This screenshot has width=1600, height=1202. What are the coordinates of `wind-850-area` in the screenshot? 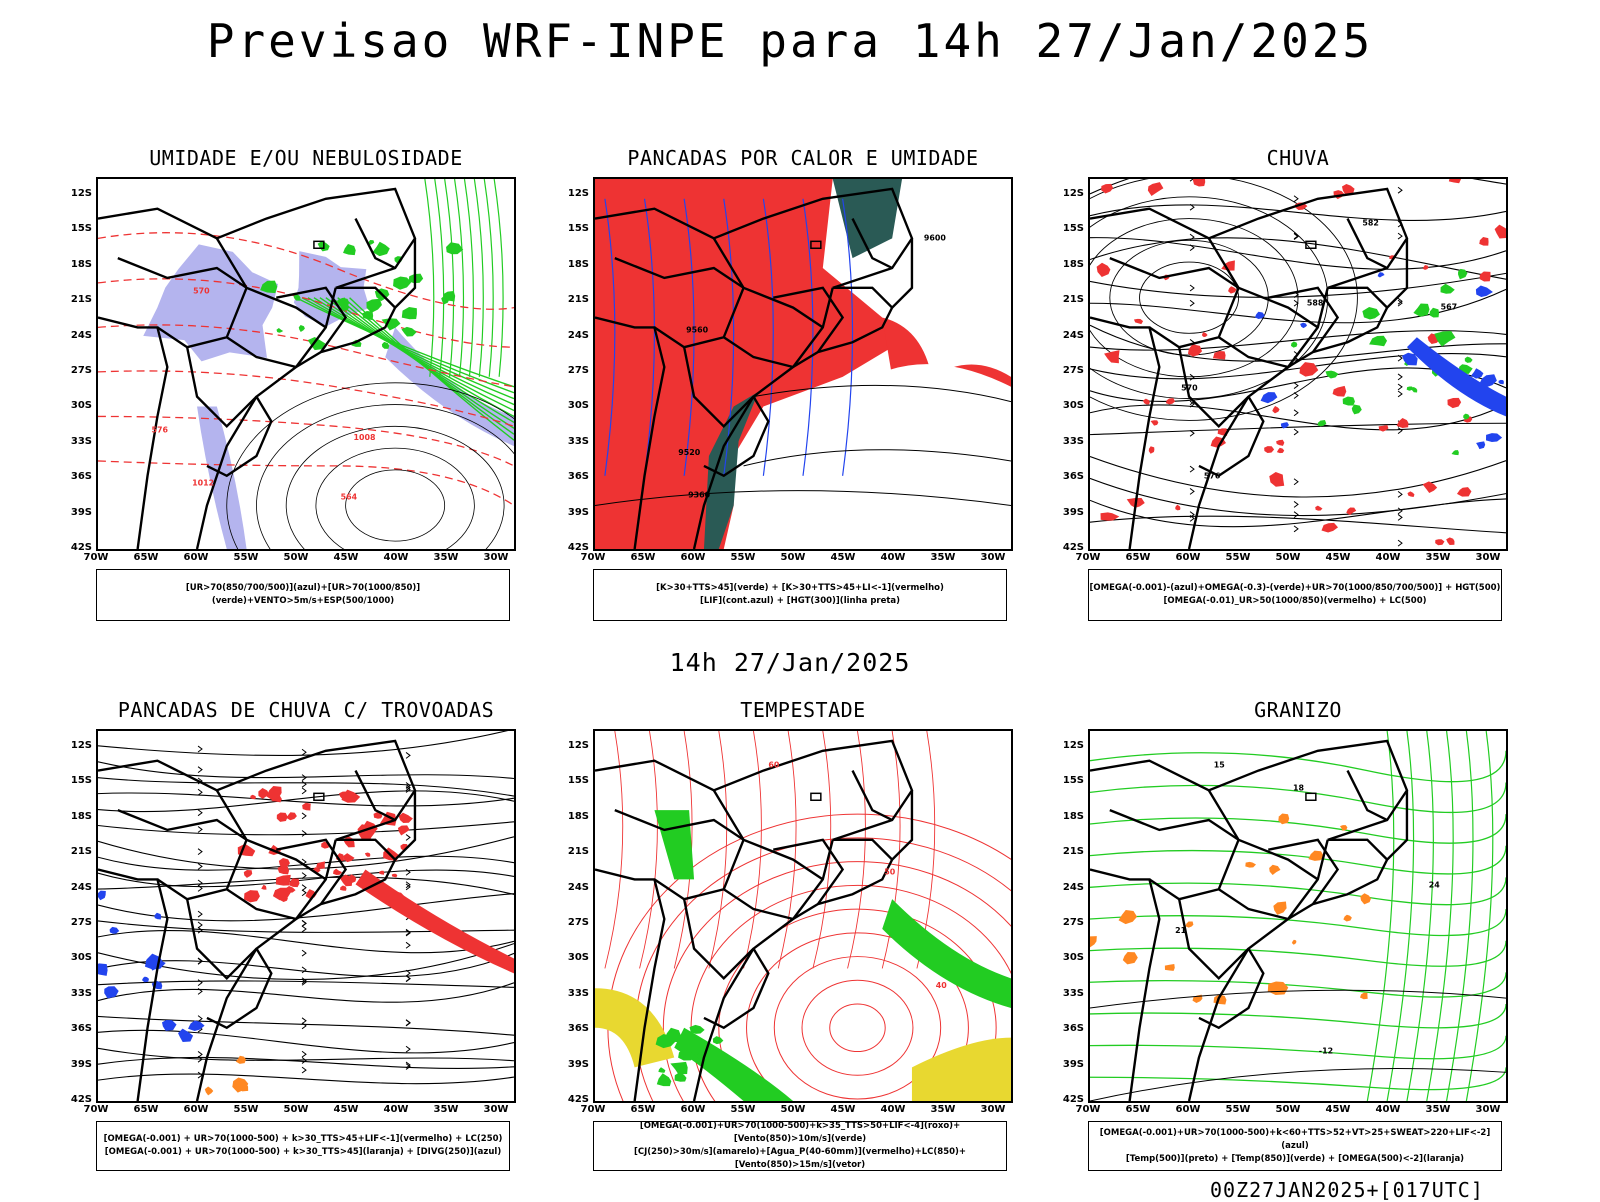 It's located at (734, 1064).